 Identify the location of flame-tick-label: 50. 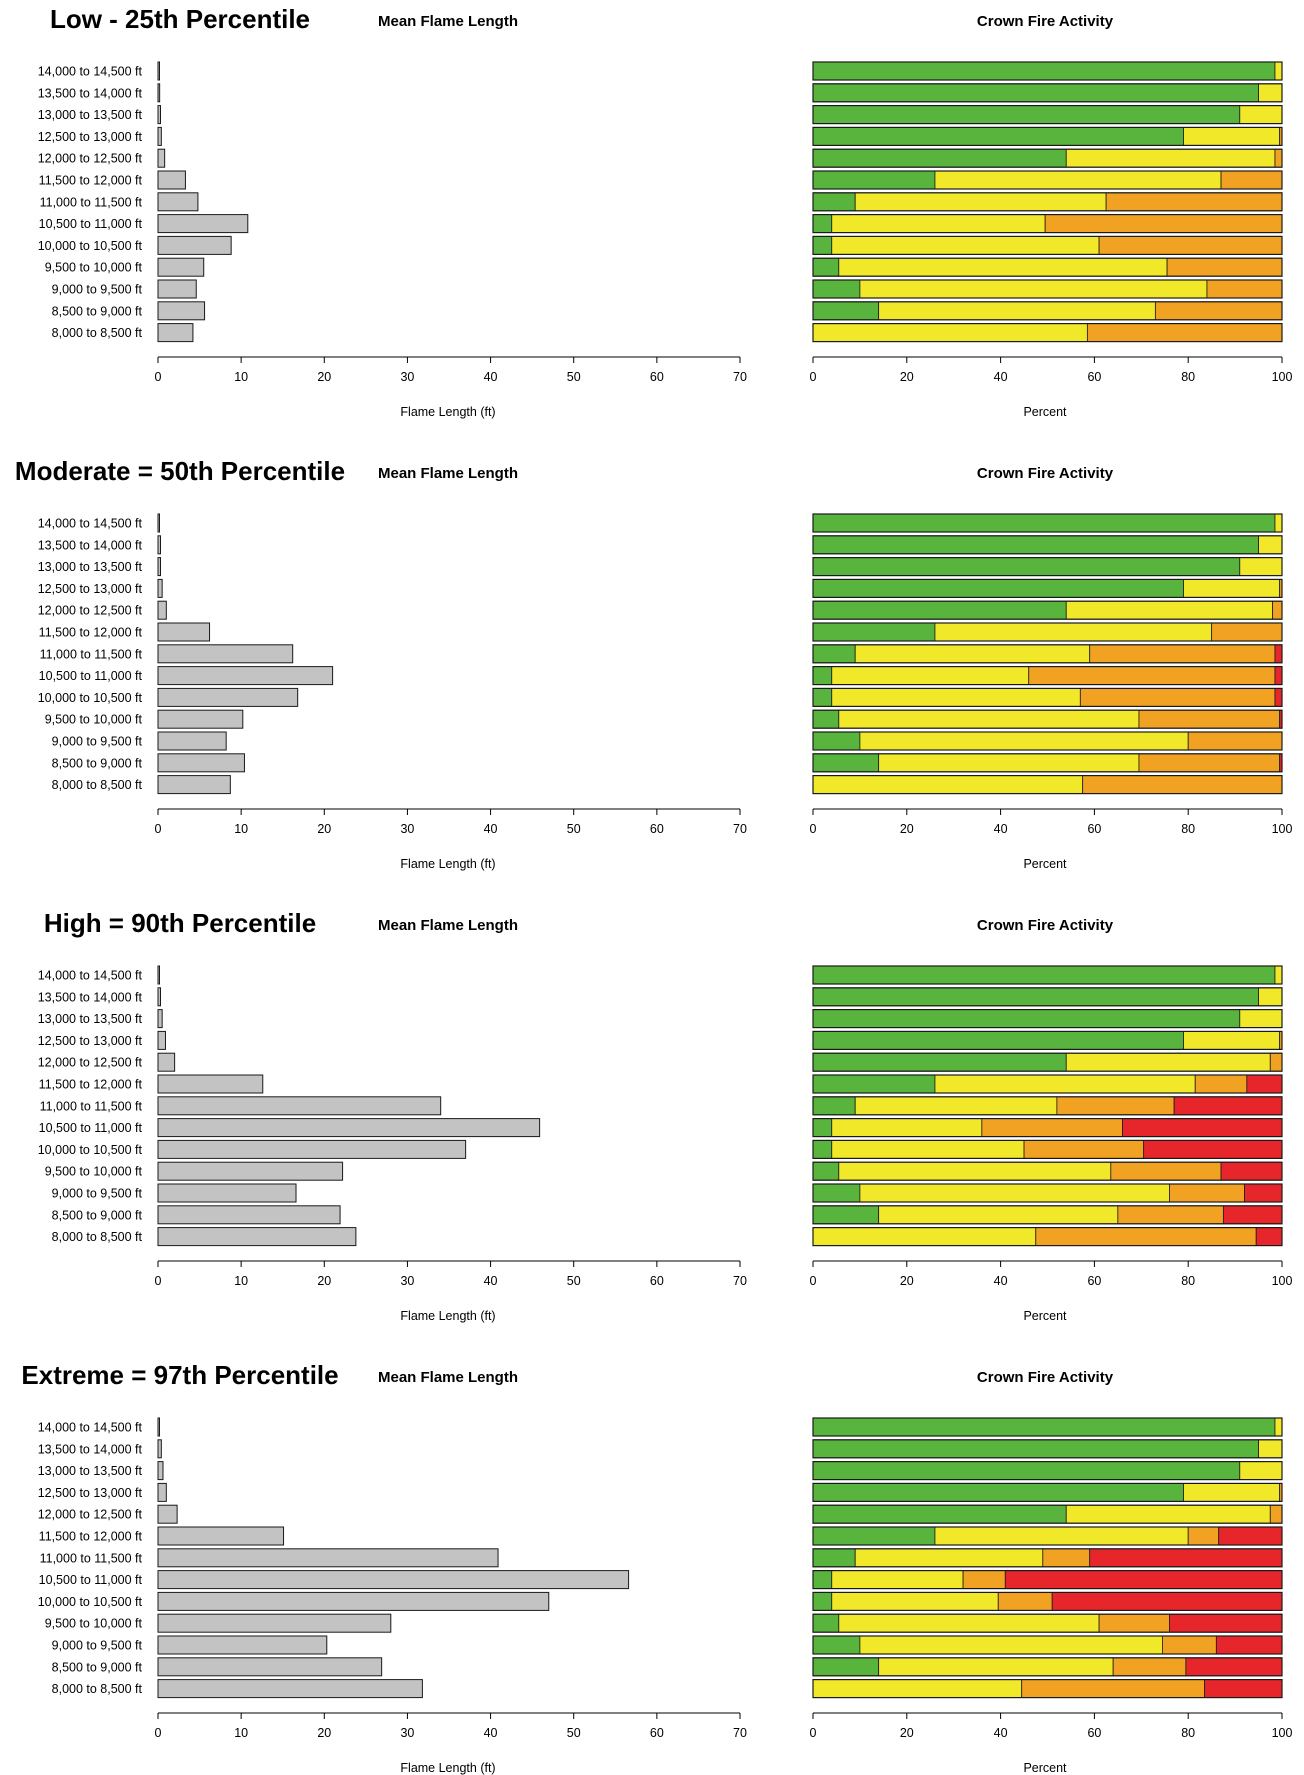
(574, 1733).